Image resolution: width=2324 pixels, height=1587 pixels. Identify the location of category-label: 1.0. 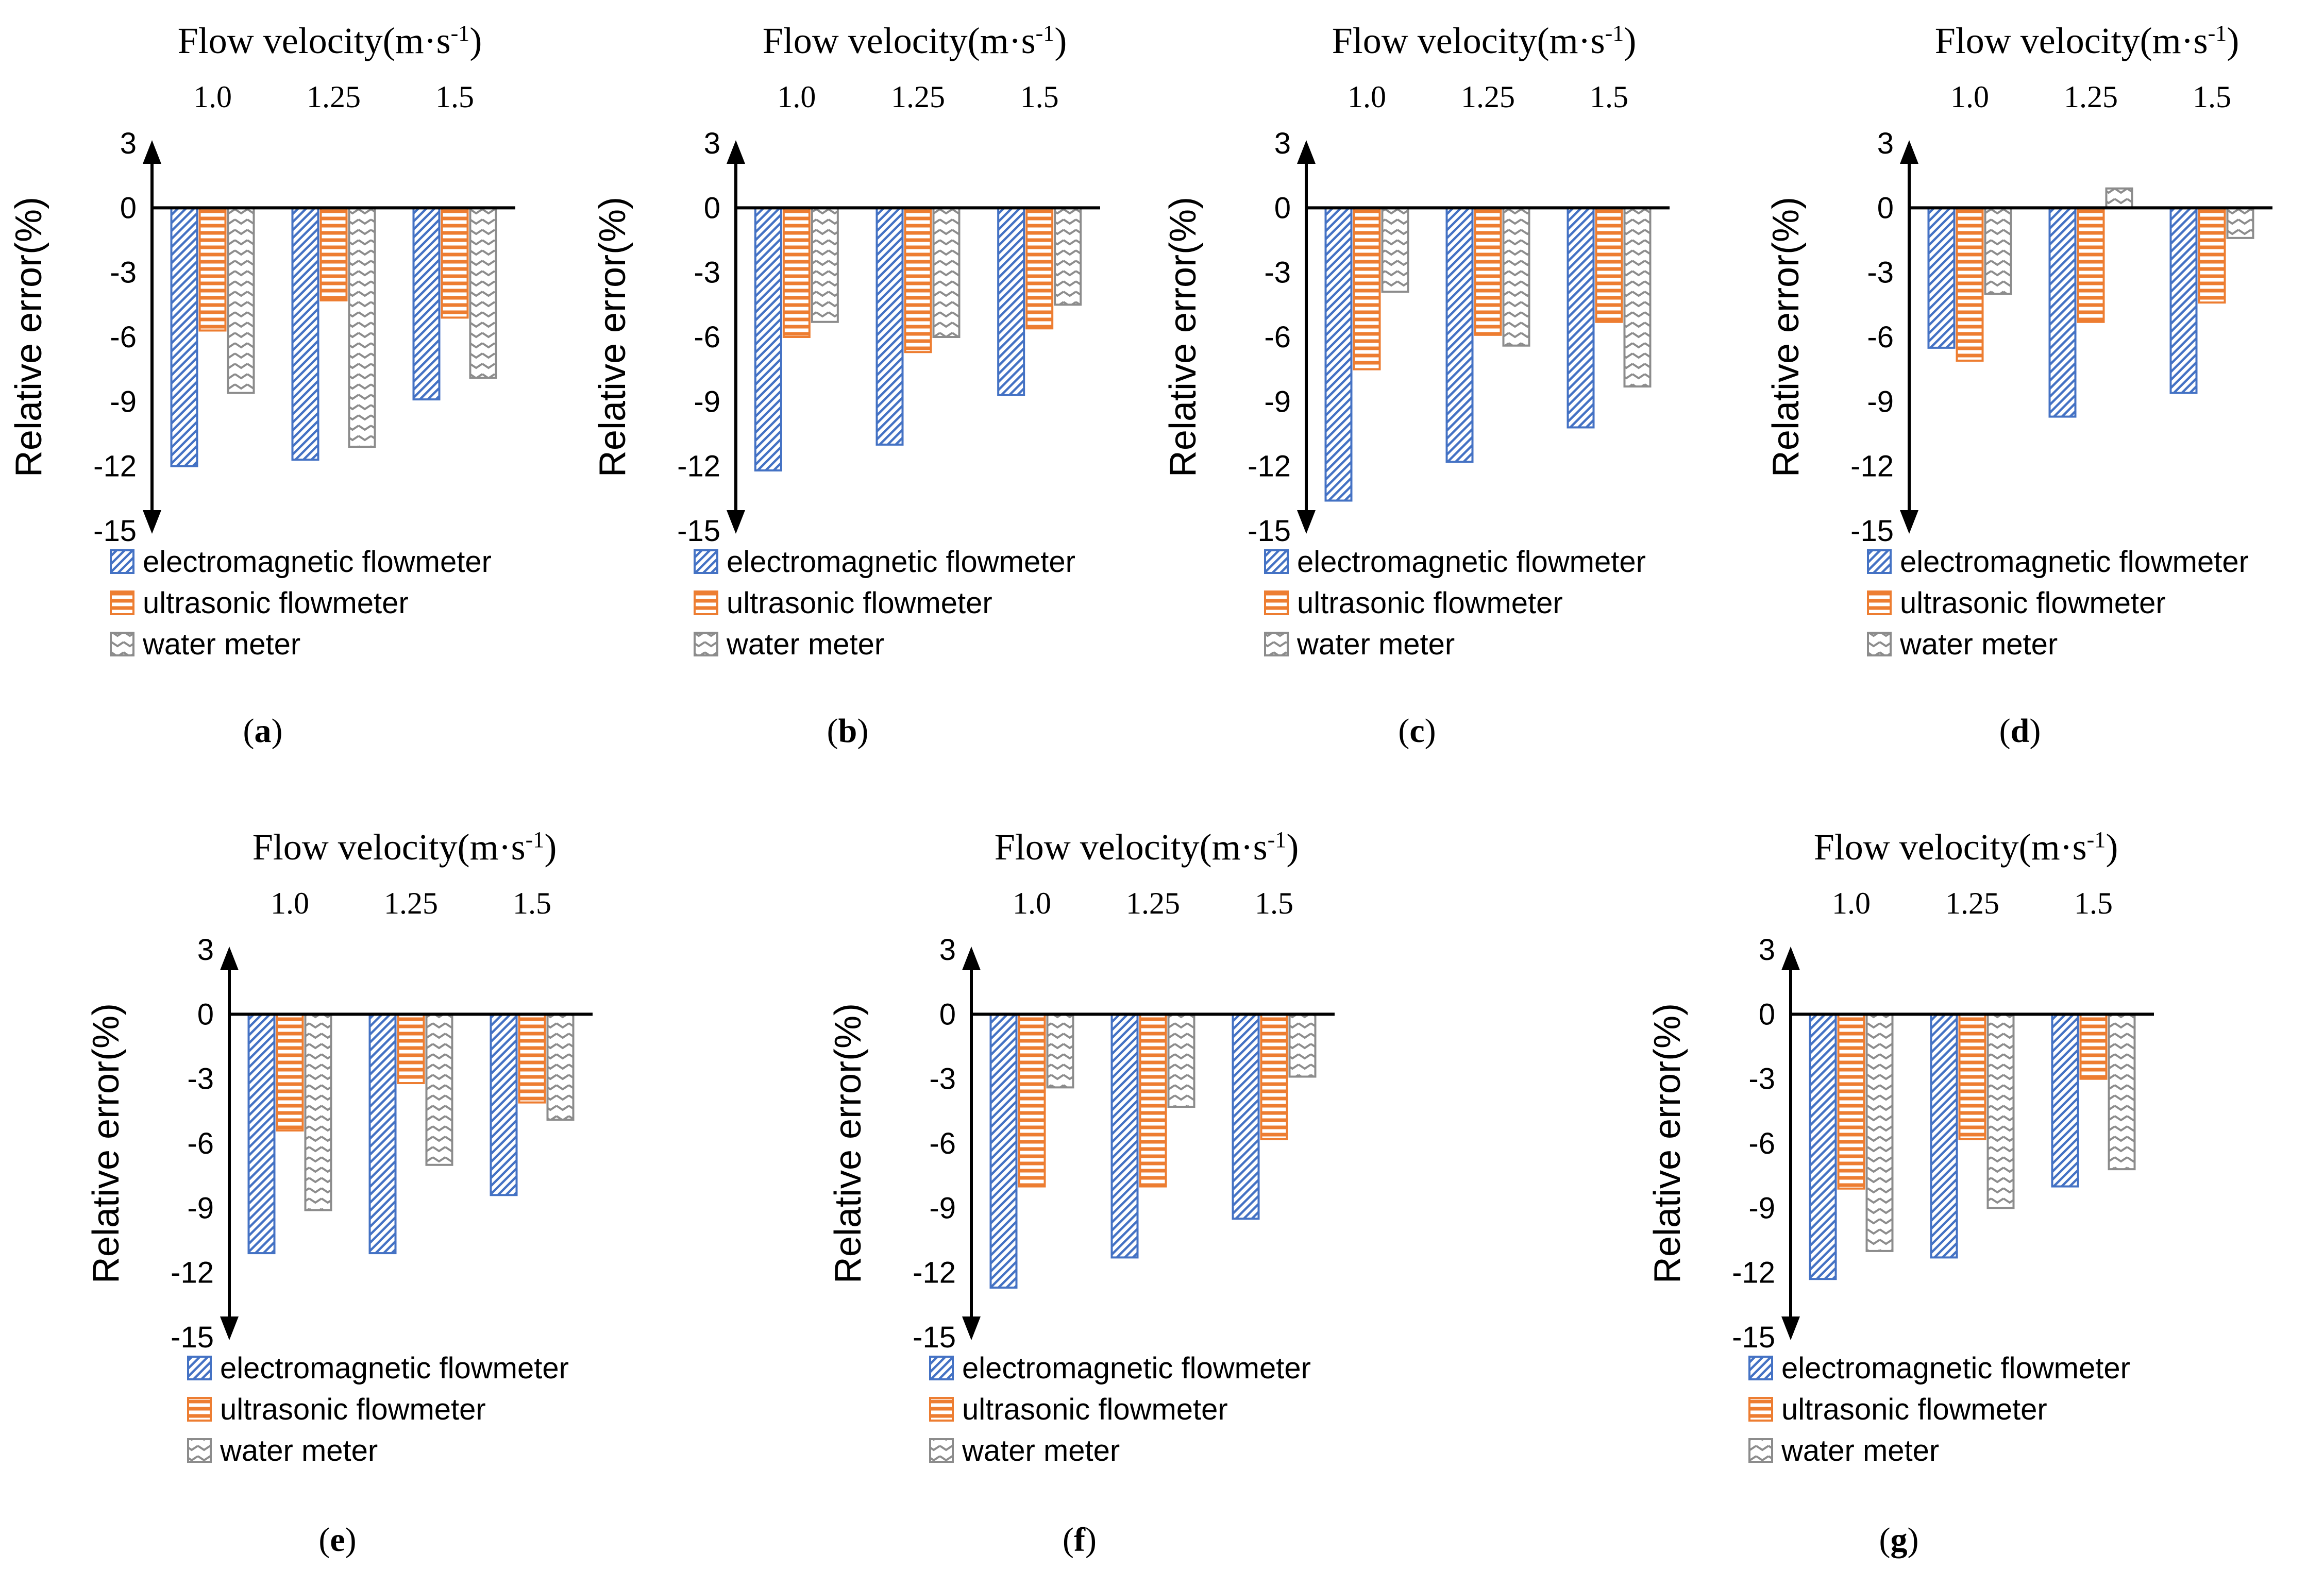
(290, 903).